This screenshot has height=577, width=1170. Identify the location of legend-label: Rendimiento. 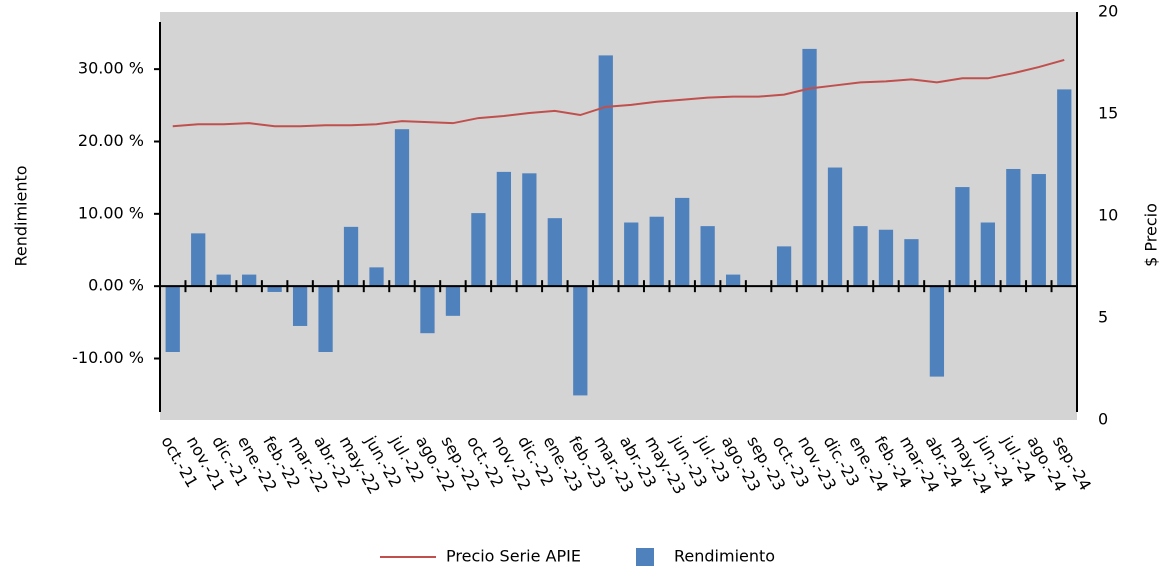
(724, 556).